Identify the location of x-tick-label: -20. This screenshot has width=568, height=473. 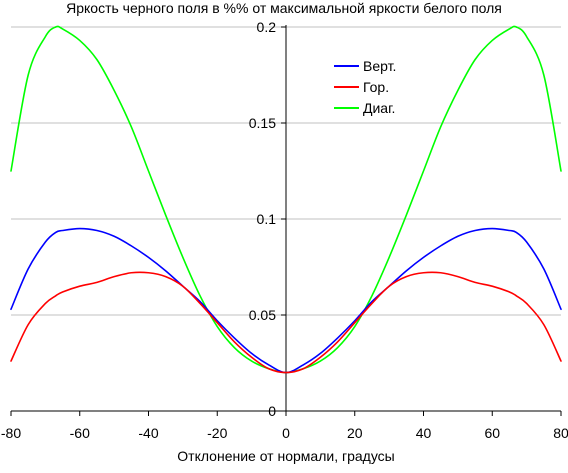
(217, 433).